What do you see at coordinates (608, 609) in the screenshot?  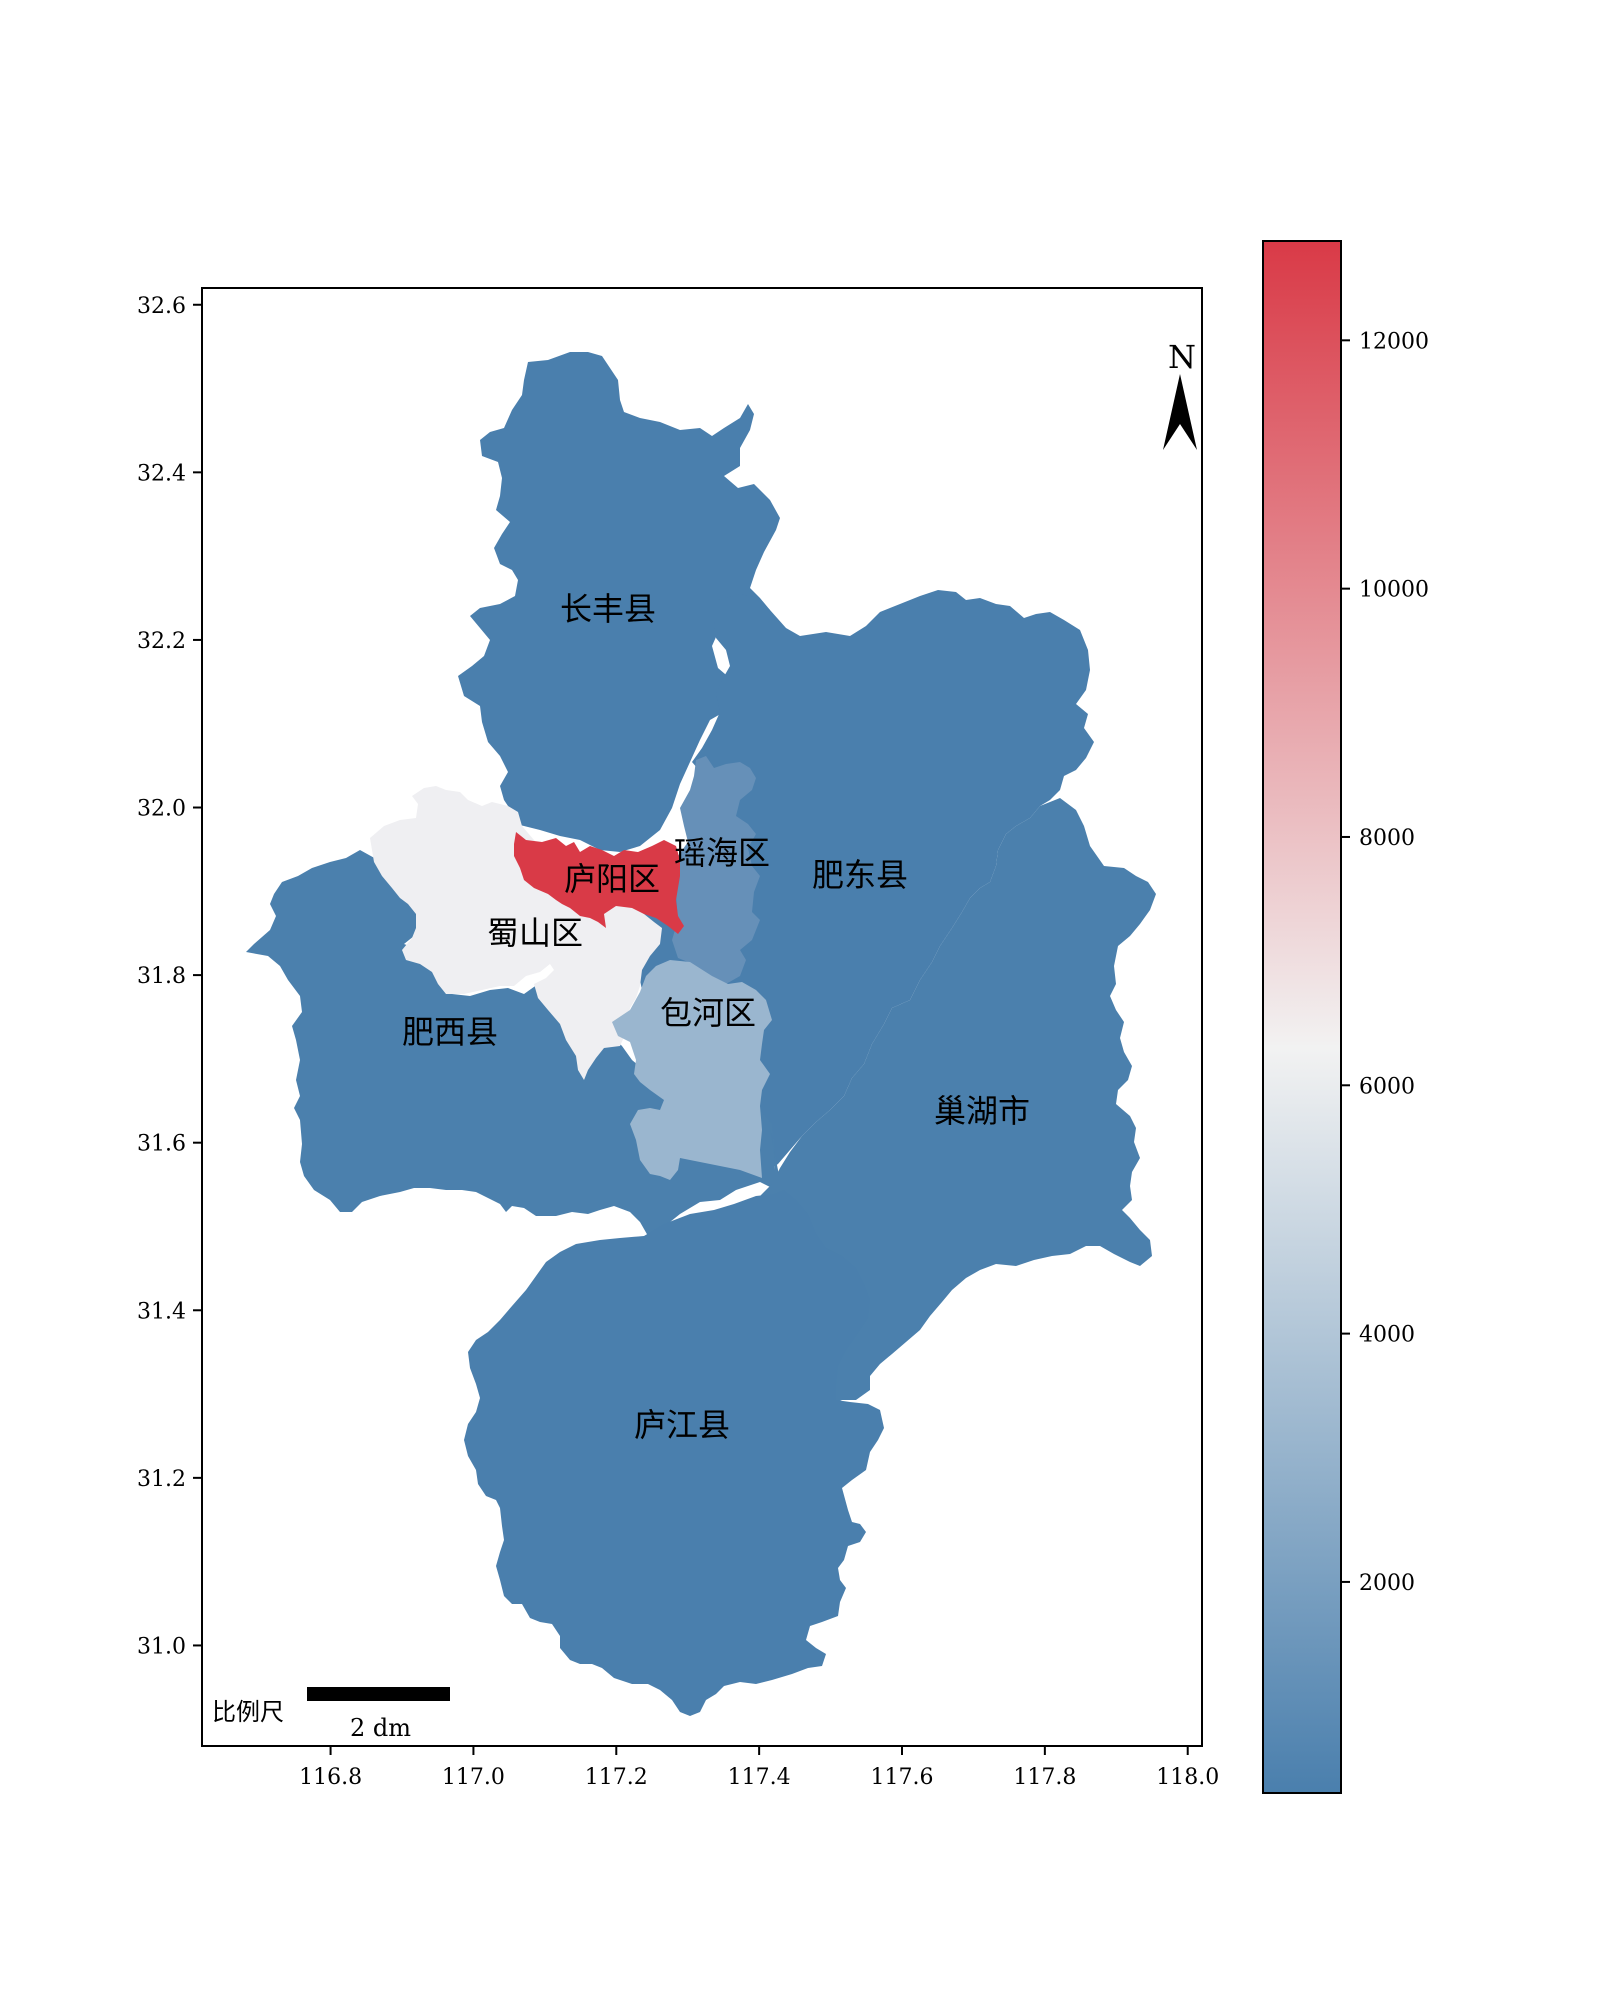 I see `region-label-changfeng: 长丰县` at bounding box center [608, 609].